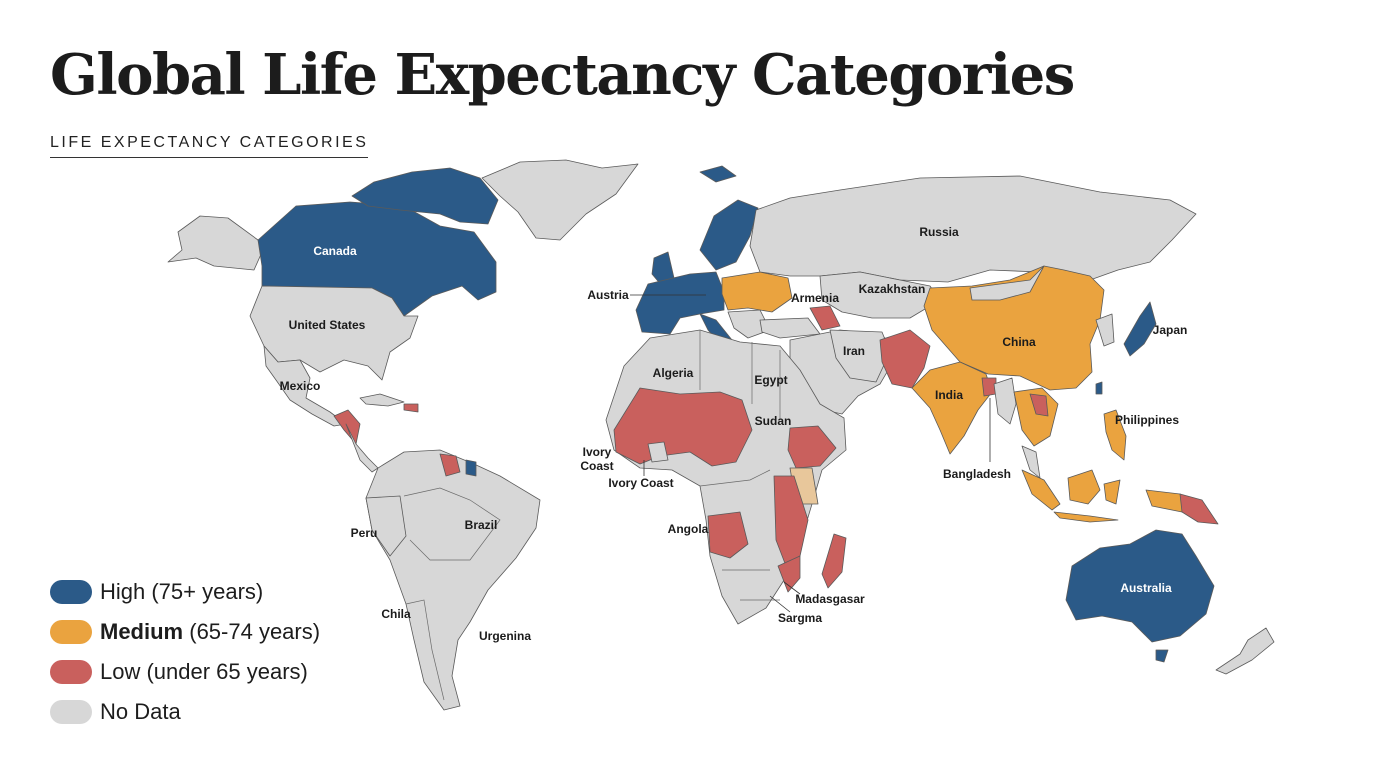 This screenshot has height=768, width=1376. What do you see at coordinates (386, 526) in the screenshot?
I see `peru` at bounding box center [386, 526].